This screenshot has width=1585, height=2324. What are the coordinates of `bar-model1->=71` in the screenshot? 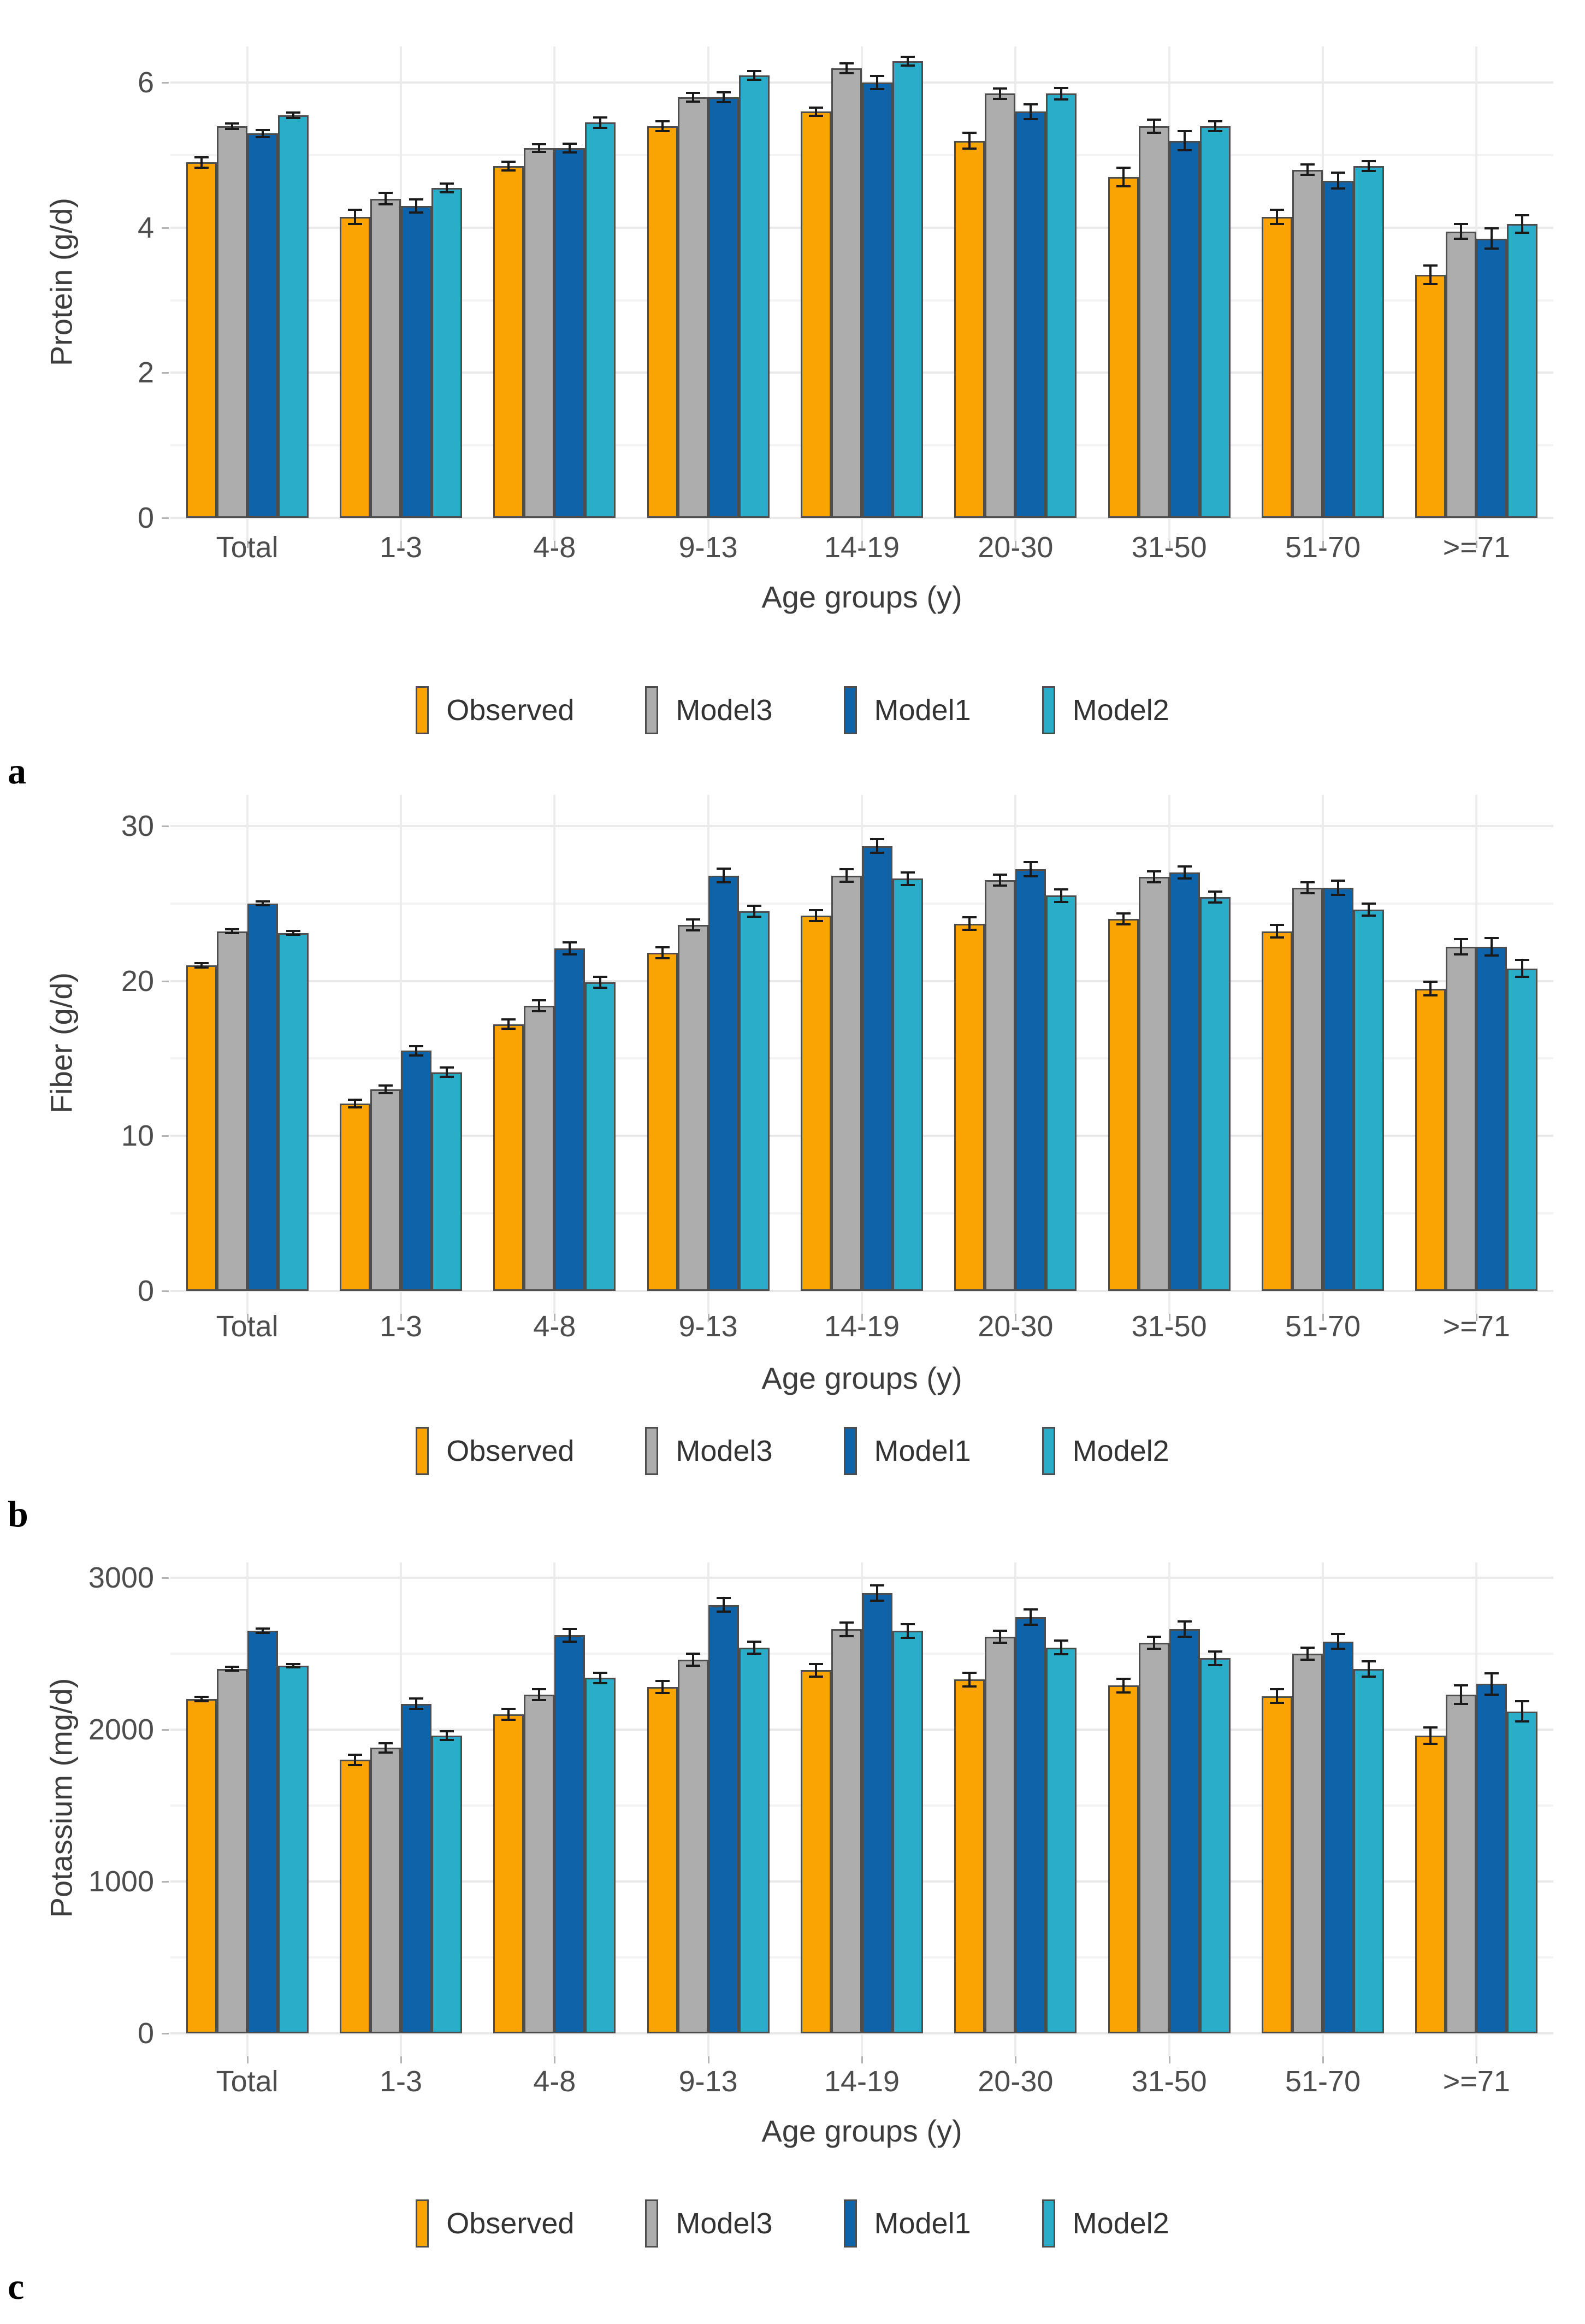 It's located at (1491, 1119).